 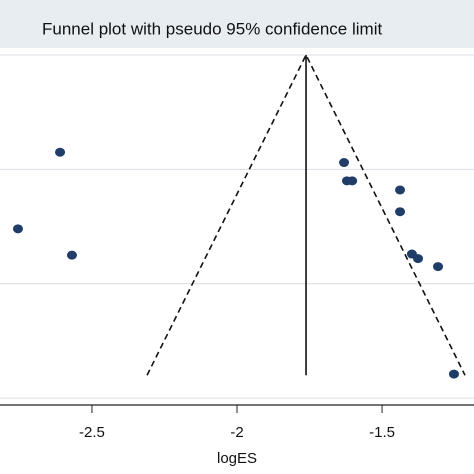 I want to click on x-tick-label: -2, so click(x=236, y=432).